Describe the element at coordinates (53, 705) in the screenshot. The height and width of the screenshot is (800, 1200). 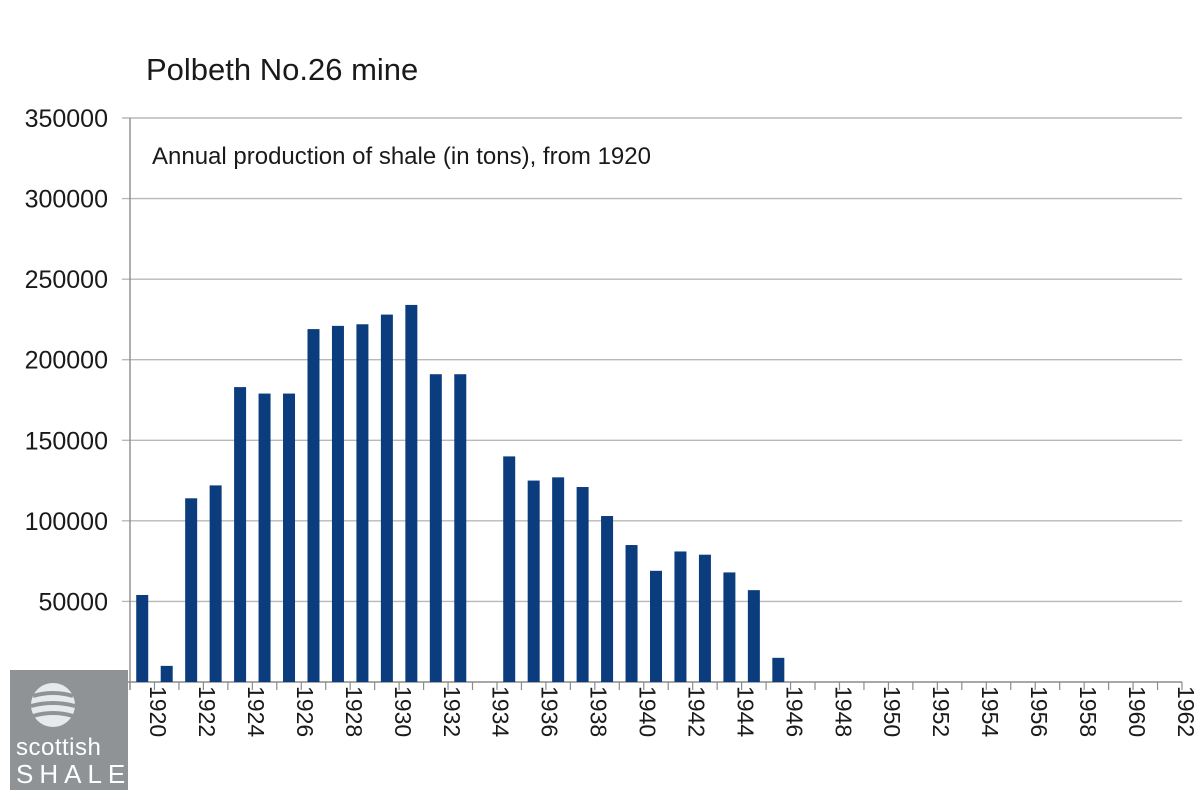
I see `globe-icon` at that location.